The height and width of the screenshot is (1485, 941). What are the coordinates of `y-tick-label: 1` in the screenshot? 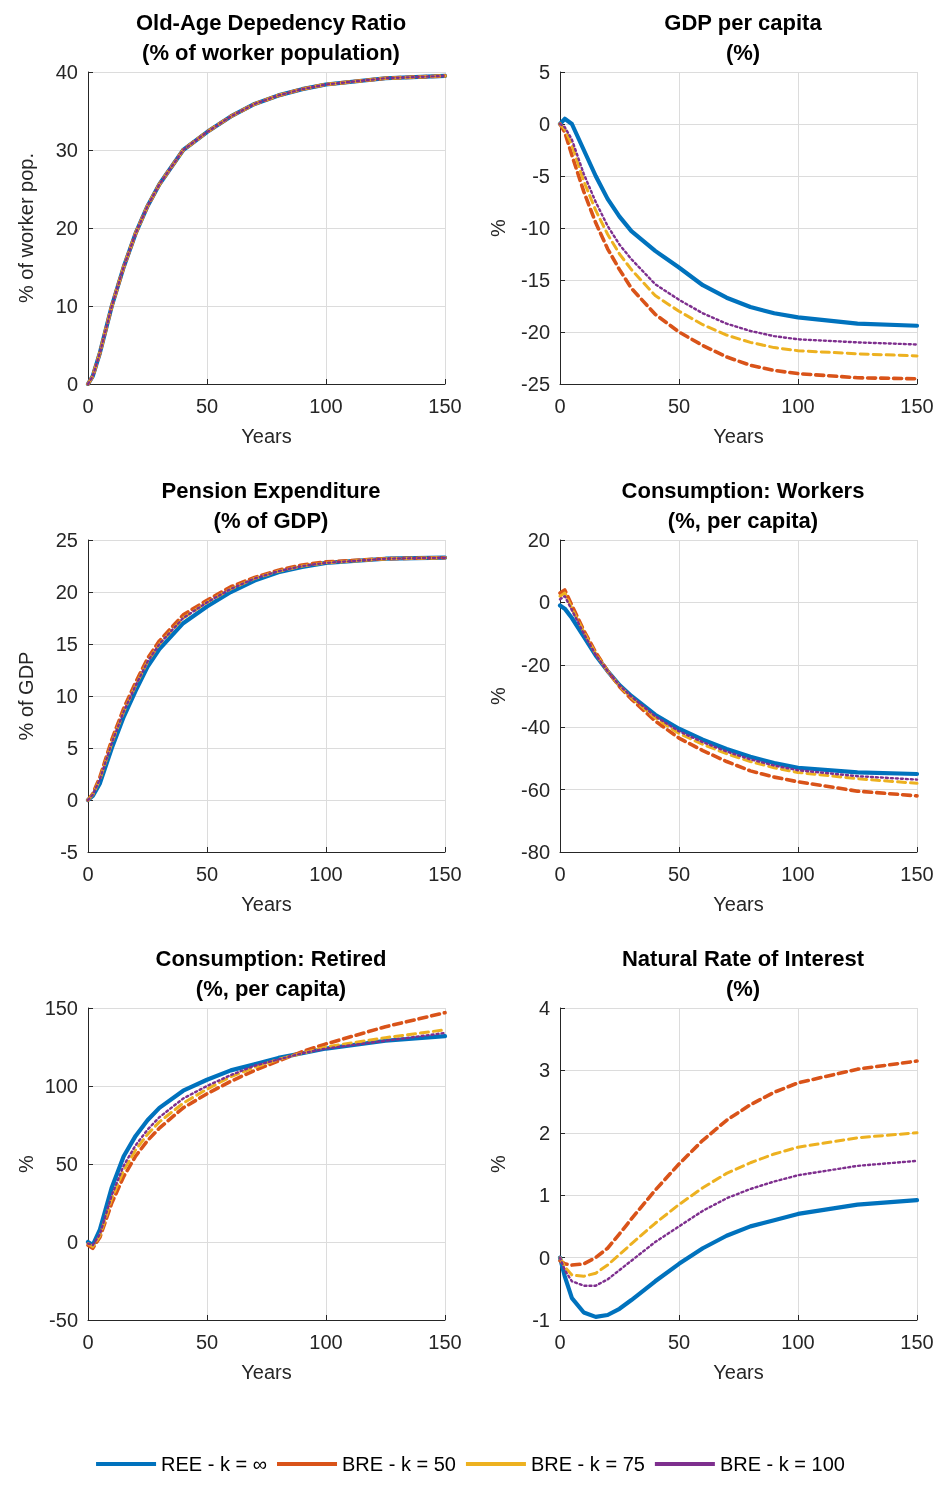 It's located at (544, 1195).